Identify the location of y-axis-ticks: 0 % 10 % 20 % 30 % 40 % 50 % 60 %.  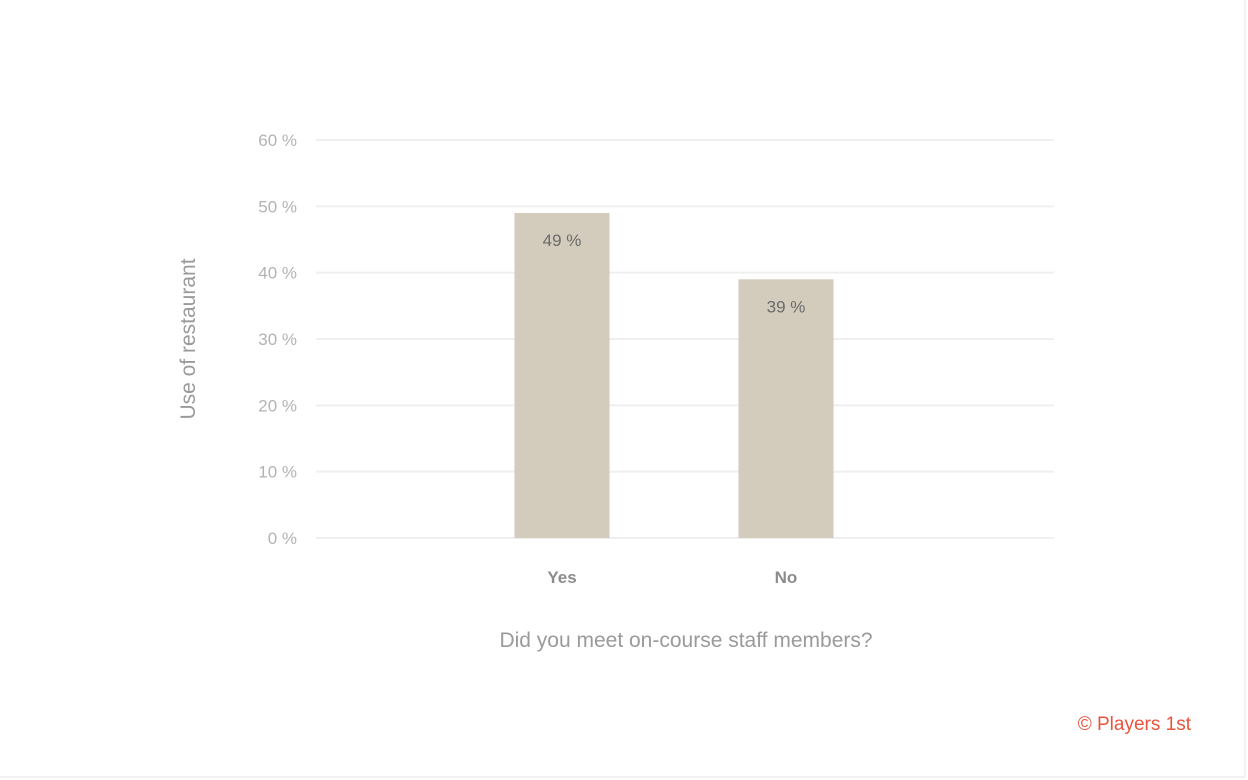
(277, 339).